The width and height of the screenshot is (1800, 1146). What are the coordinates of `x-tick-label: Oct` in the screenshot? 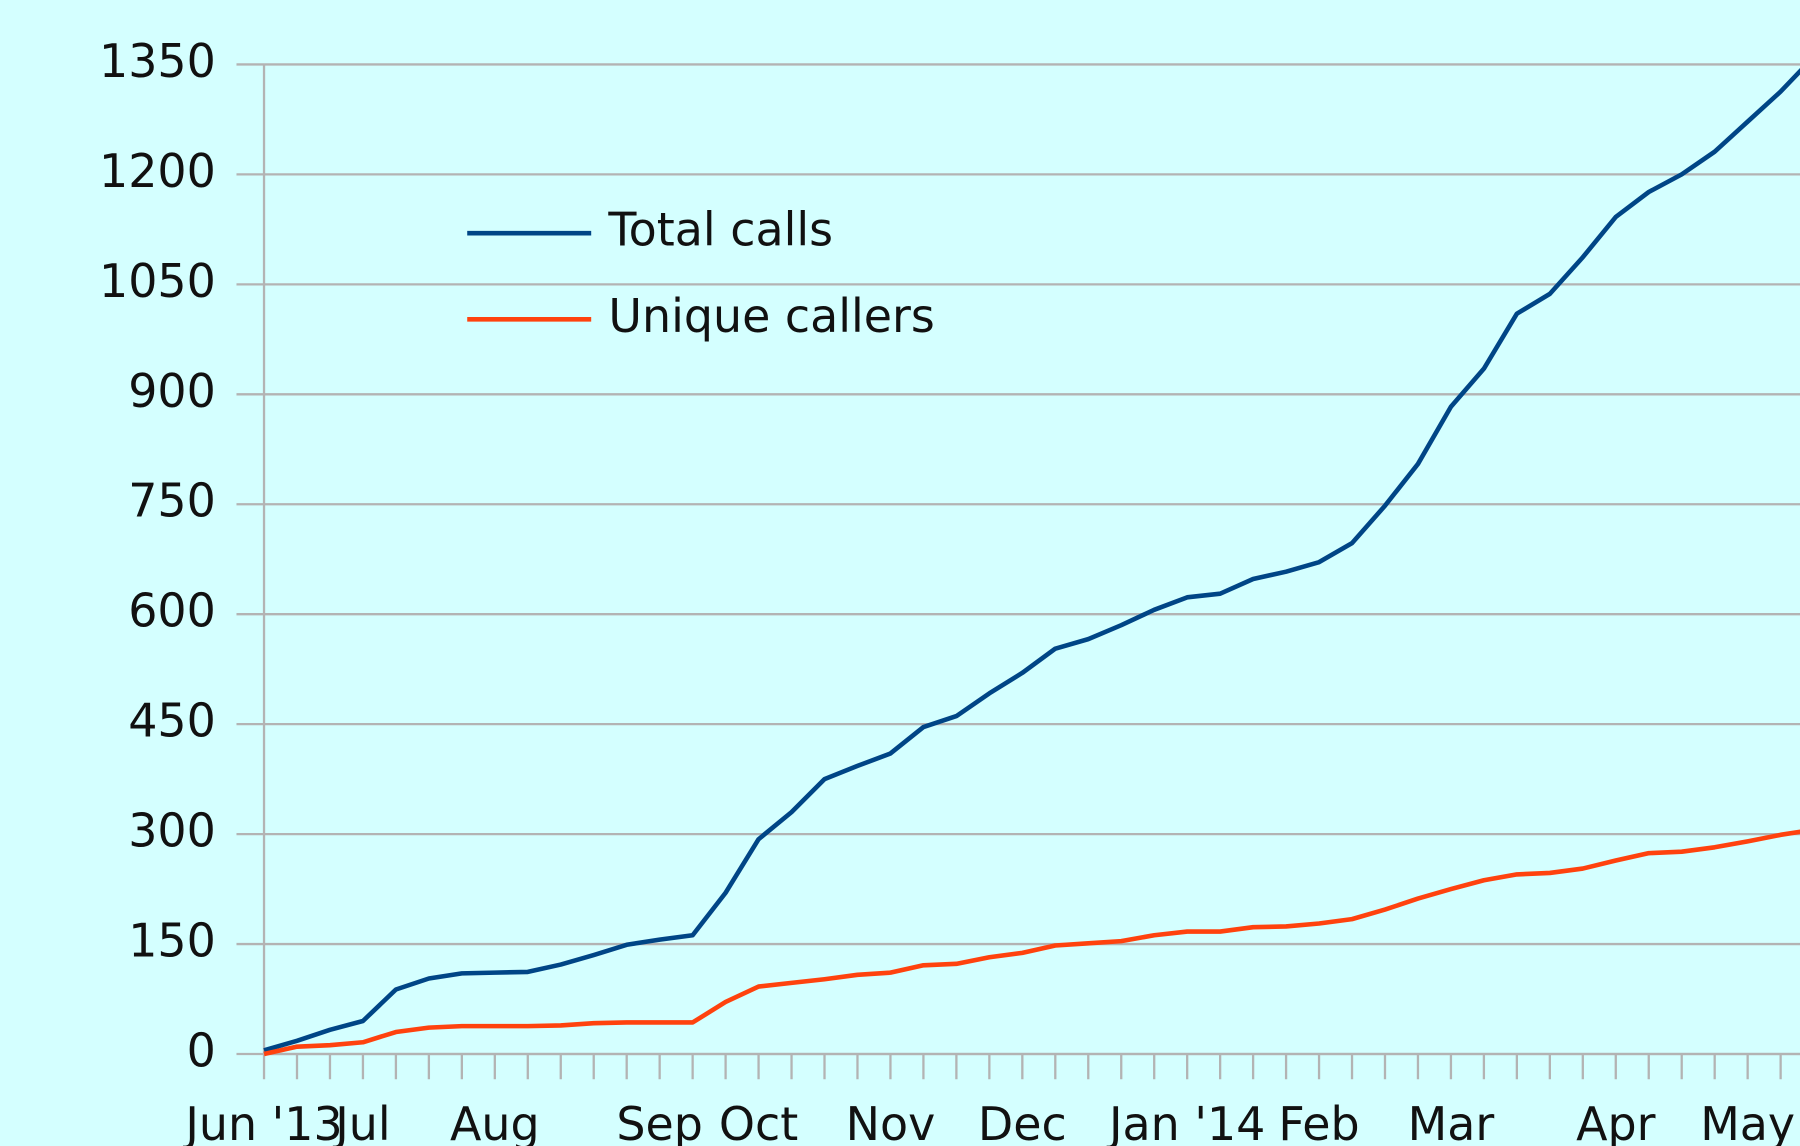 It's located at (758, 1121).